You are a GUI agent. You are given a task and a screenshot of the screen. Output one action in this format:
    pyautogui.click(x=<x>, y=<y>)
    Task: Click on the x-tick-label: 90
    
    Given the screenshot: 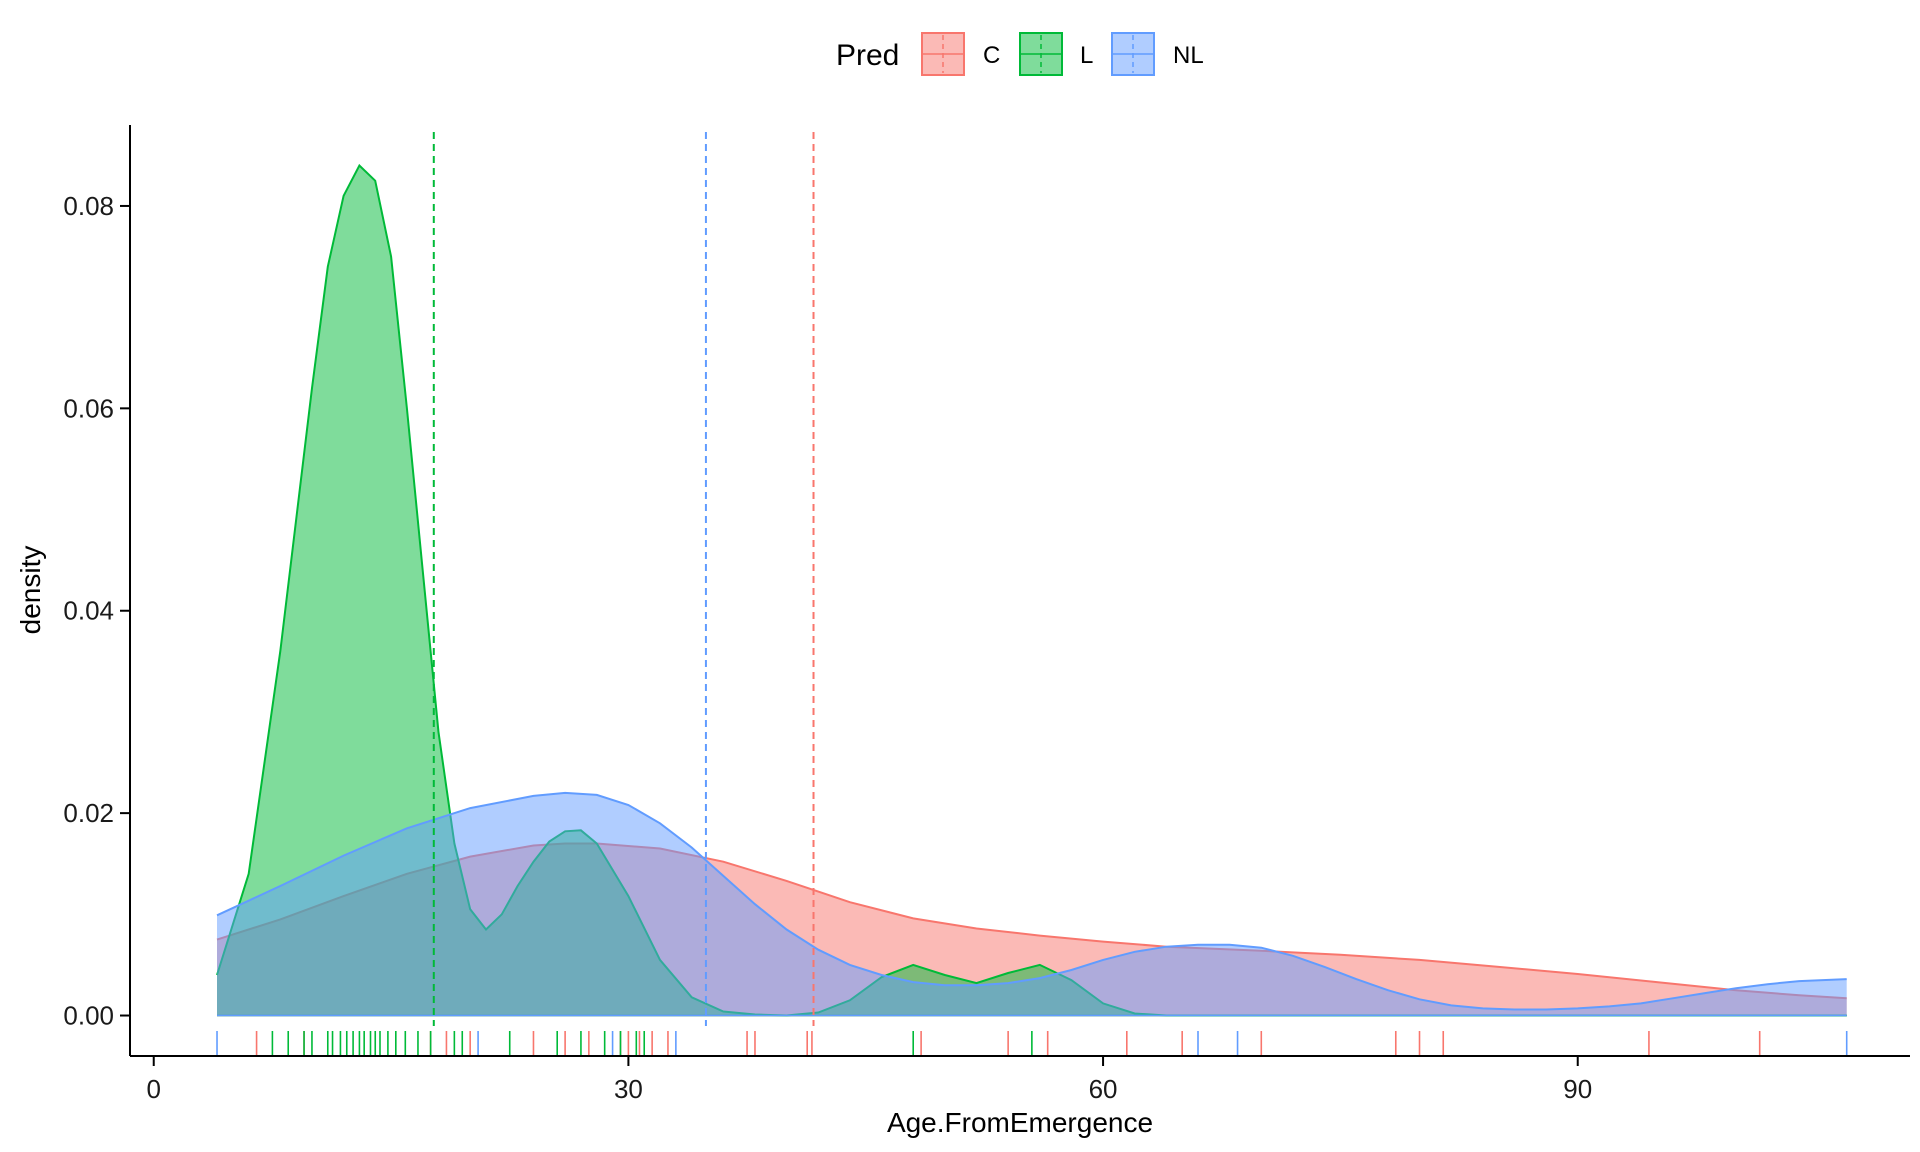 What is the action you would take?
    pyautogui.click(x=1577, y=1089)
    